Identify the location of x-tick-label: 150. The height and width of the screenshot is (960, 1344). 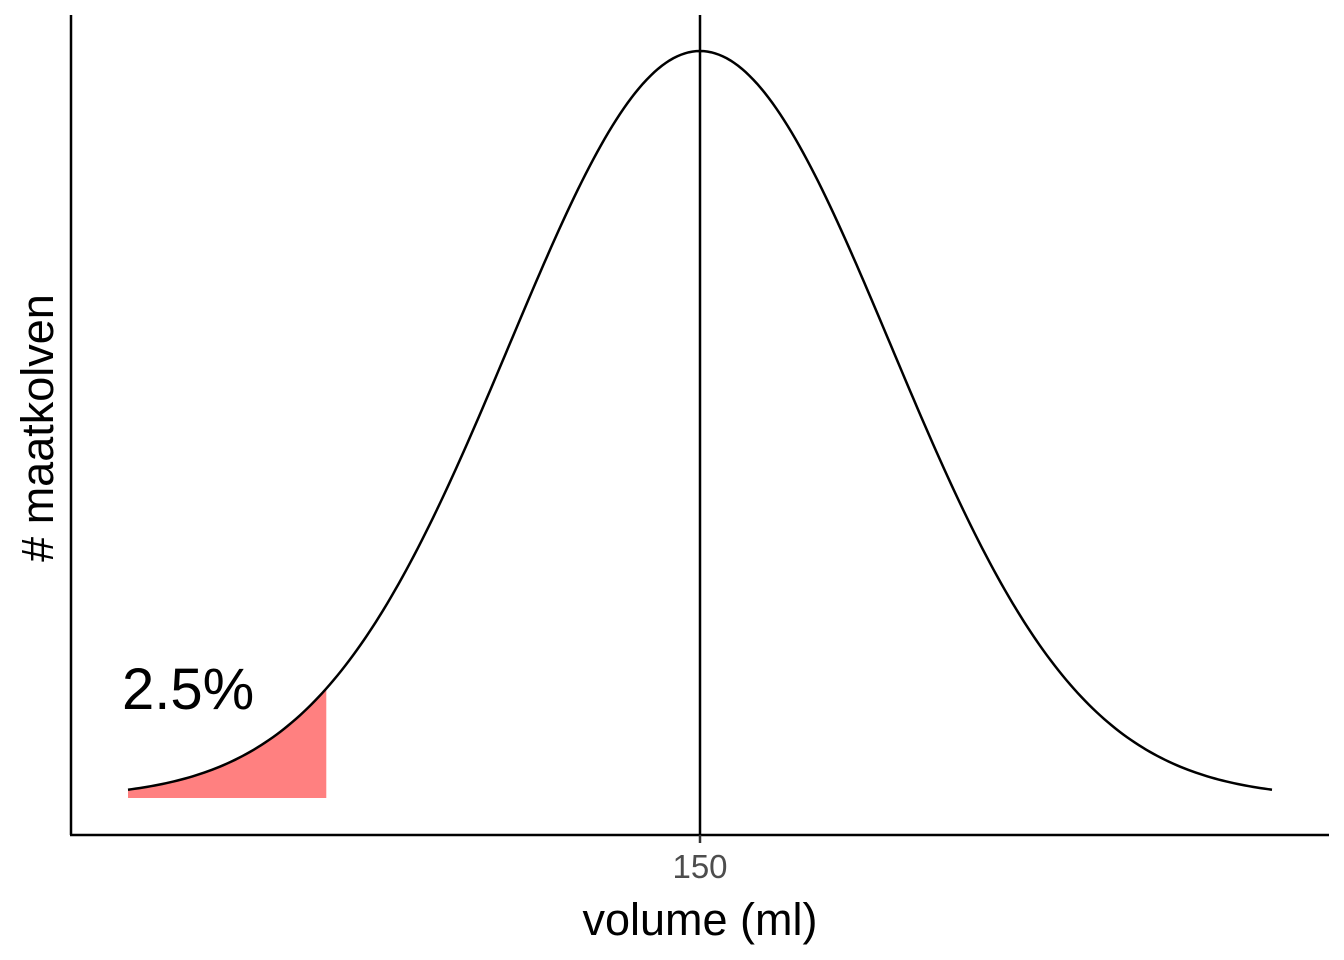
(699, 866).